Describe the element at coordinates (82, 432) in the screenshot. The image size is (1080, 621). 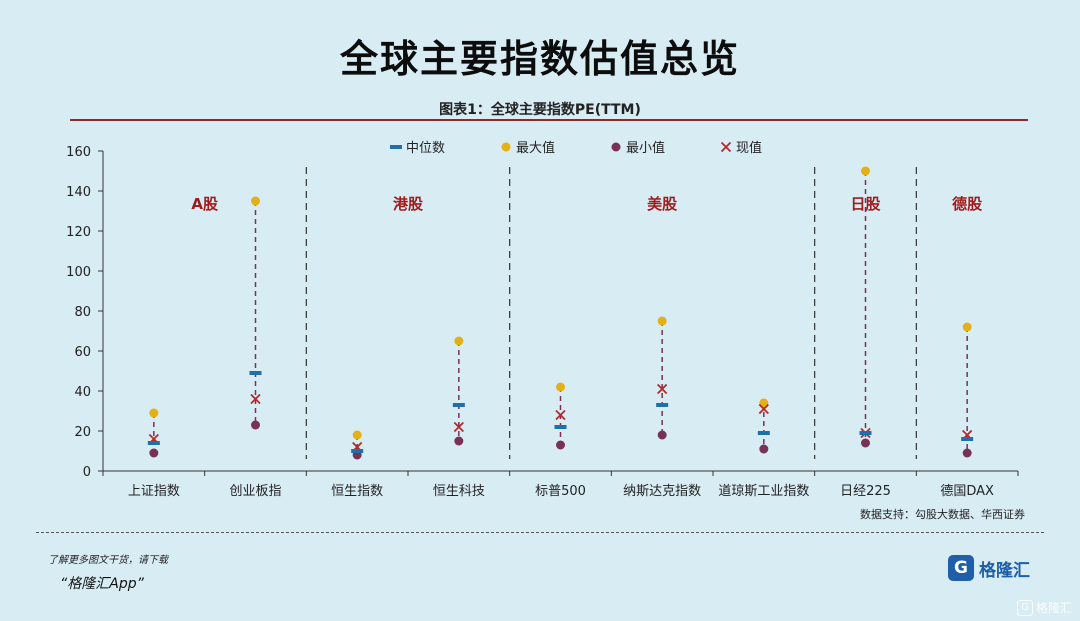
I see `y-tick-label: 20` at that location.